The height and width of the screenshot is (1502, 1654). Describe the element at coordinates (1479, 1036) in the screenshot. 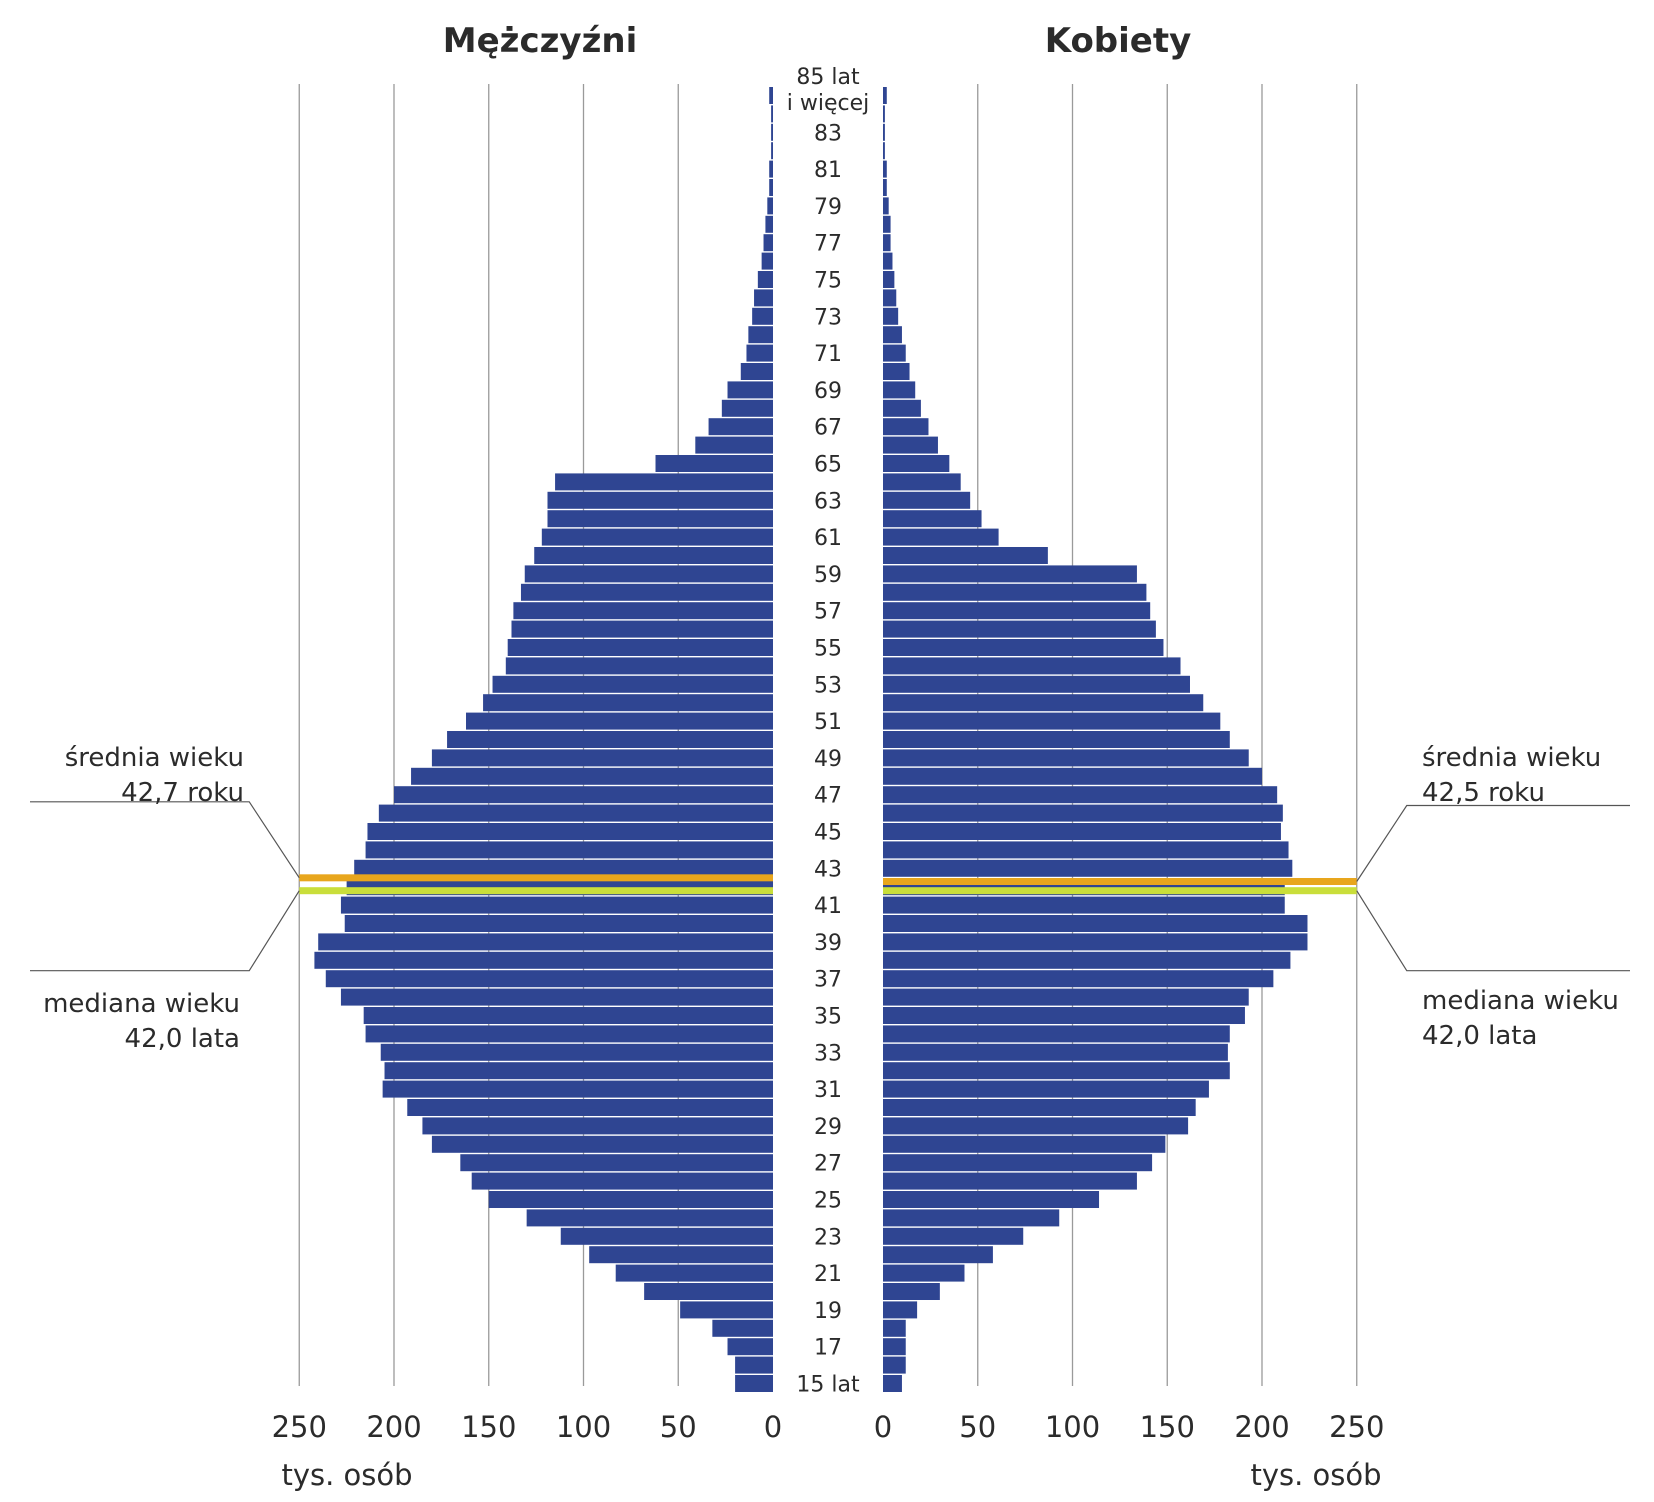

I see `median-label-right-line2: 42,0 lata` at that location.